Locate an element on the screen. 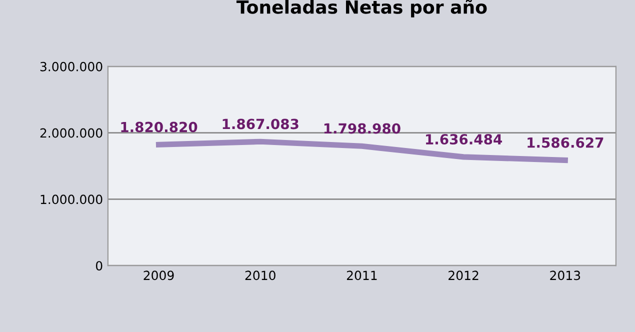 This screenshot has height=332, width=635. y-tick-label: 0 is located at coordinates (99, 266).